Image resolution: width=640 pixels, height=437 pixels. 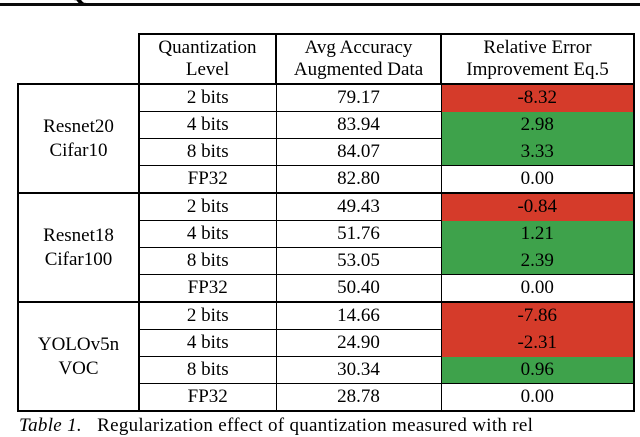 What do you see at coordinates (358, 397) in the screenshot?
I see `accuracy-cell: 28.78` at bounding box center [358, 397].